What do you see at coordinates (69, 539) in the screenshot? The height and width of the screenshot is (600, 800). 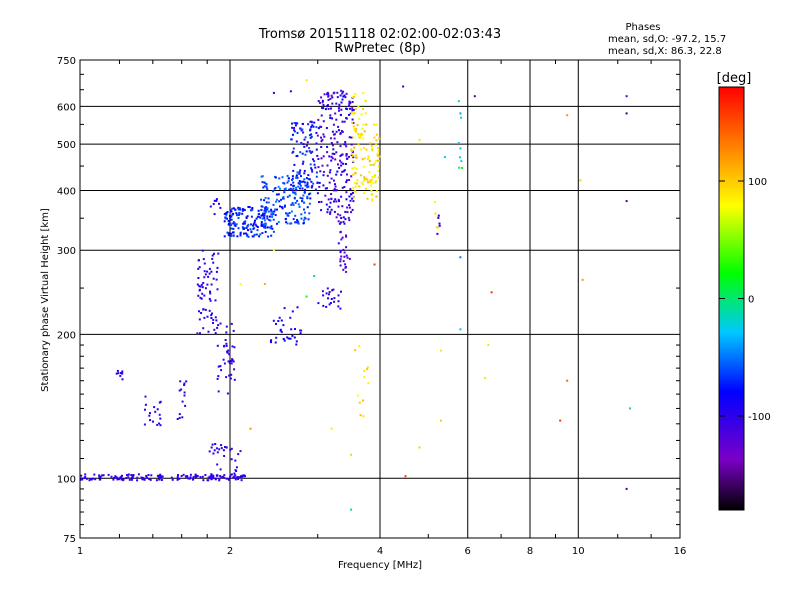 I see `y-tick-label: 75` at bounding box center [69, 539].